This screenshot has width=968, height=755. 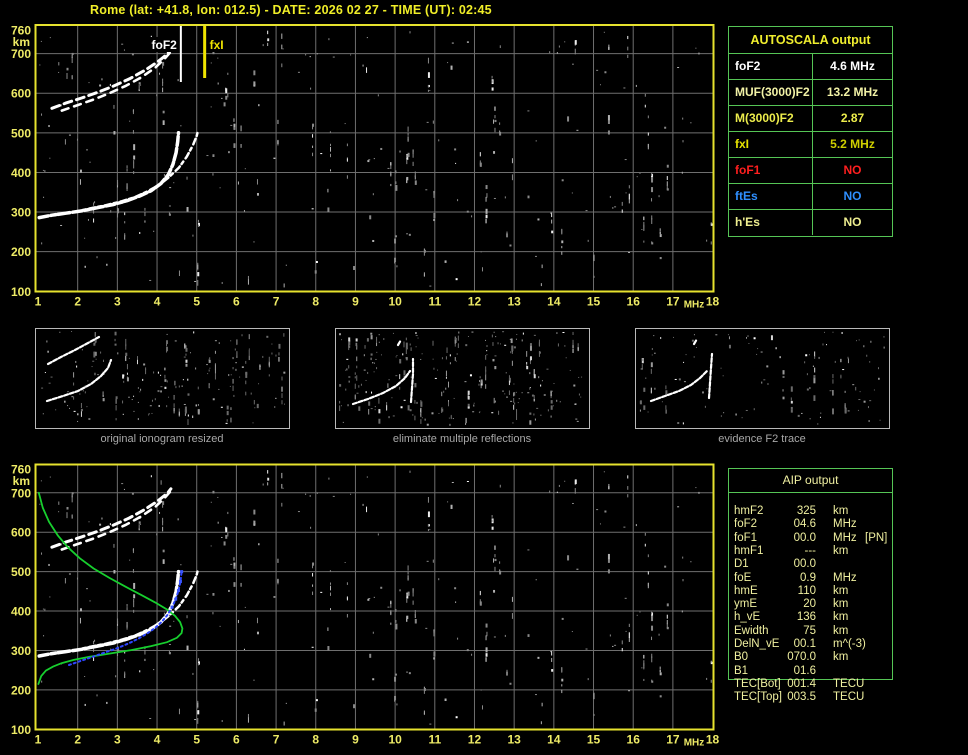 I want to click on aip-unit: TECU, so click(x=849, y=683).